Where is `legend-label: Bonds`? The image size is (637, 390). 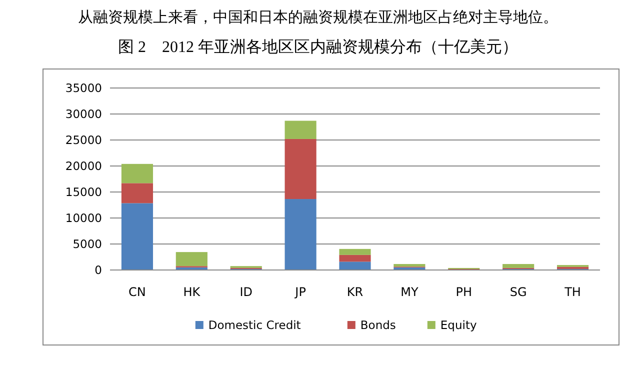 legend-label: Bonds is located at coordinates (378, 325).